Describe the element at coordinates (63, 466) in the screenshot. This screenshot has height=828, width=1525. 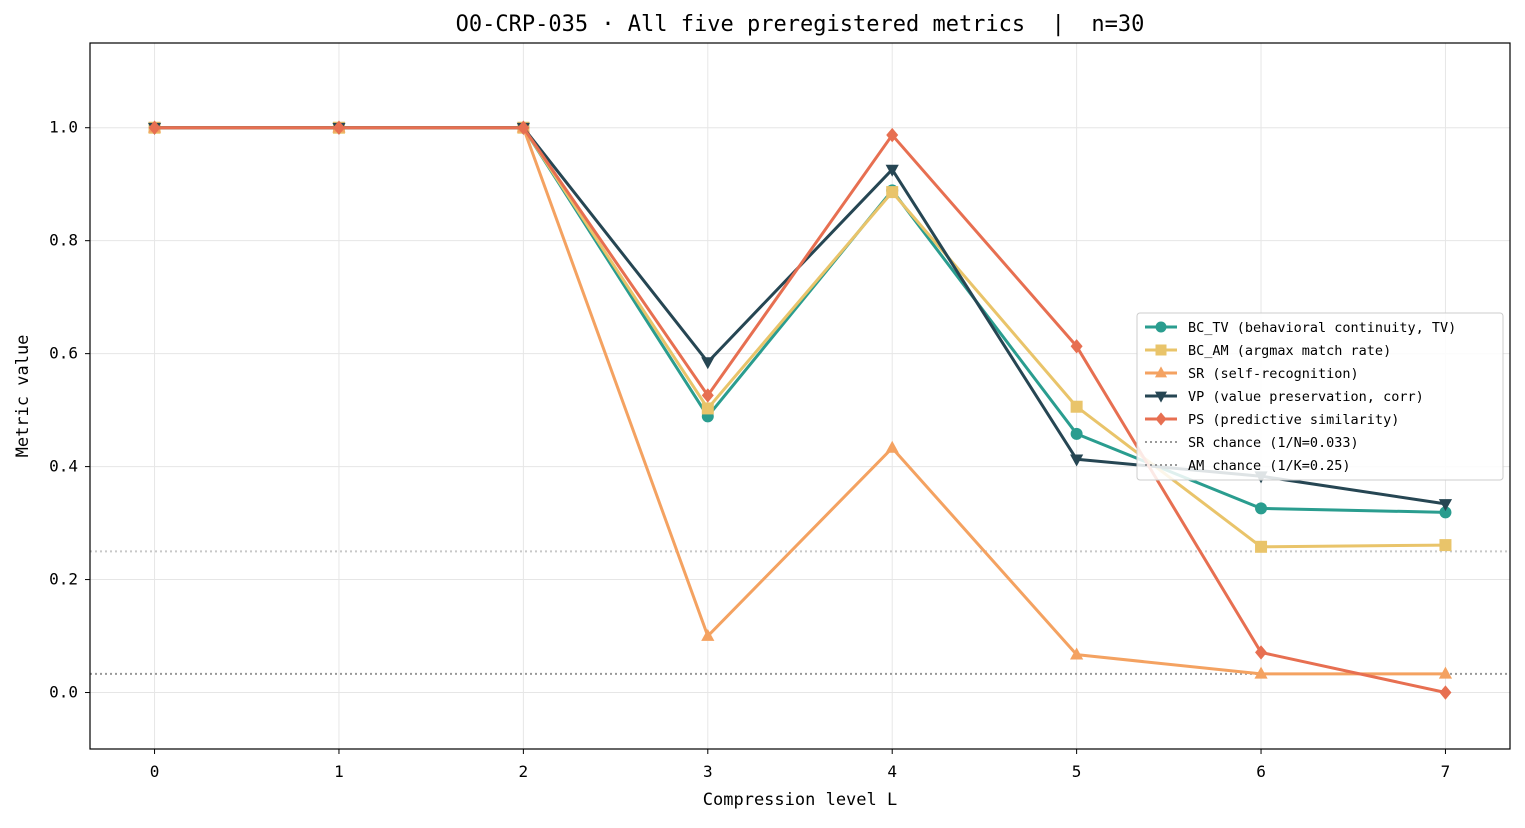
I see `y-tick-label: 0.4` at that location.